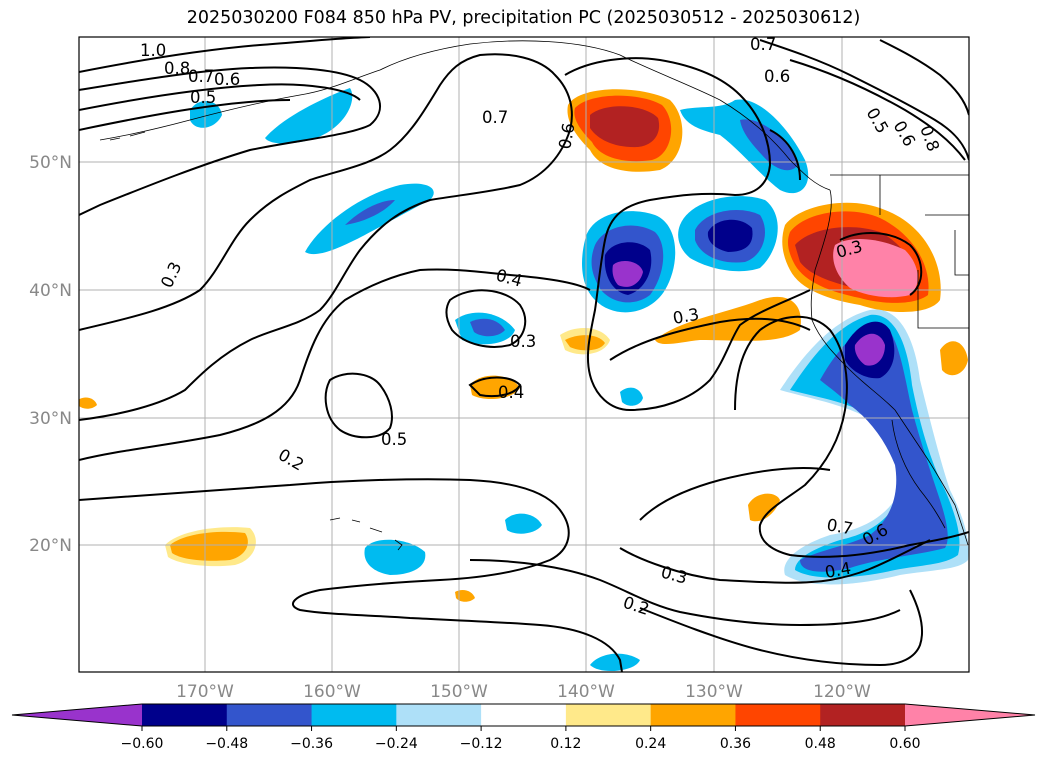 The height and width of the screenshot is (765, 1047). I want to click on contour-label: 1.0, so click(153, 50).